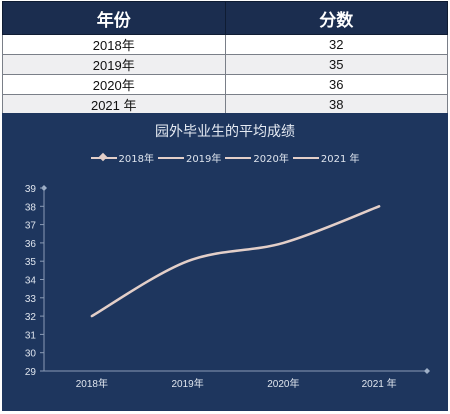 This screenshot has width=450, height=414. I want to click on legend-item: 2020年, so click(257, 157).